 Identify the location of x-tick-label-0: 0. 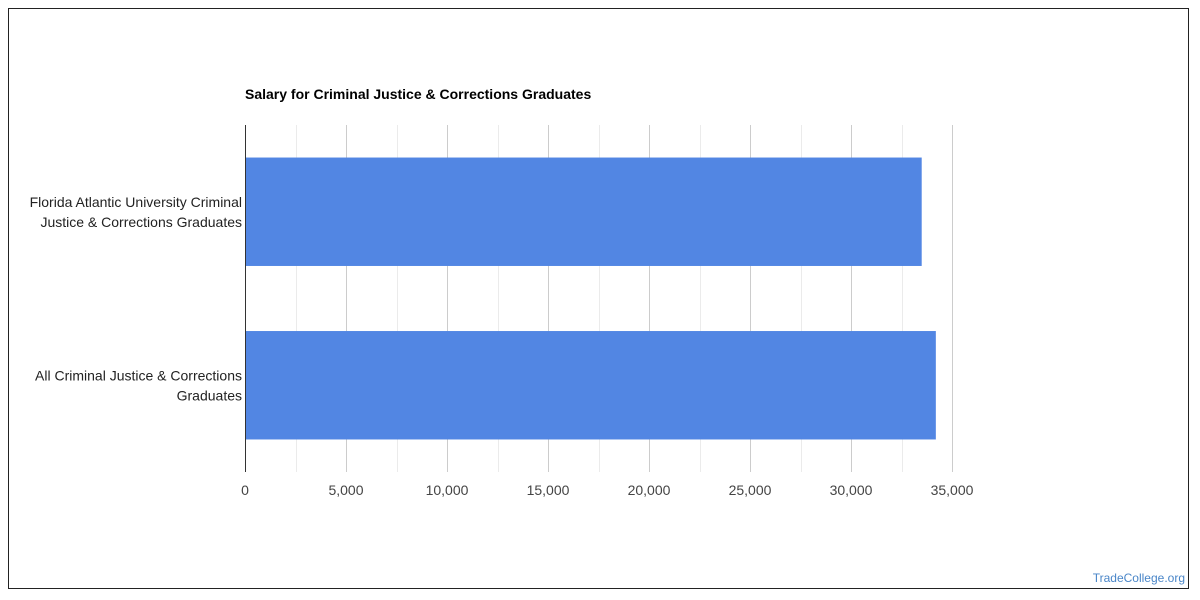
(245, 490).